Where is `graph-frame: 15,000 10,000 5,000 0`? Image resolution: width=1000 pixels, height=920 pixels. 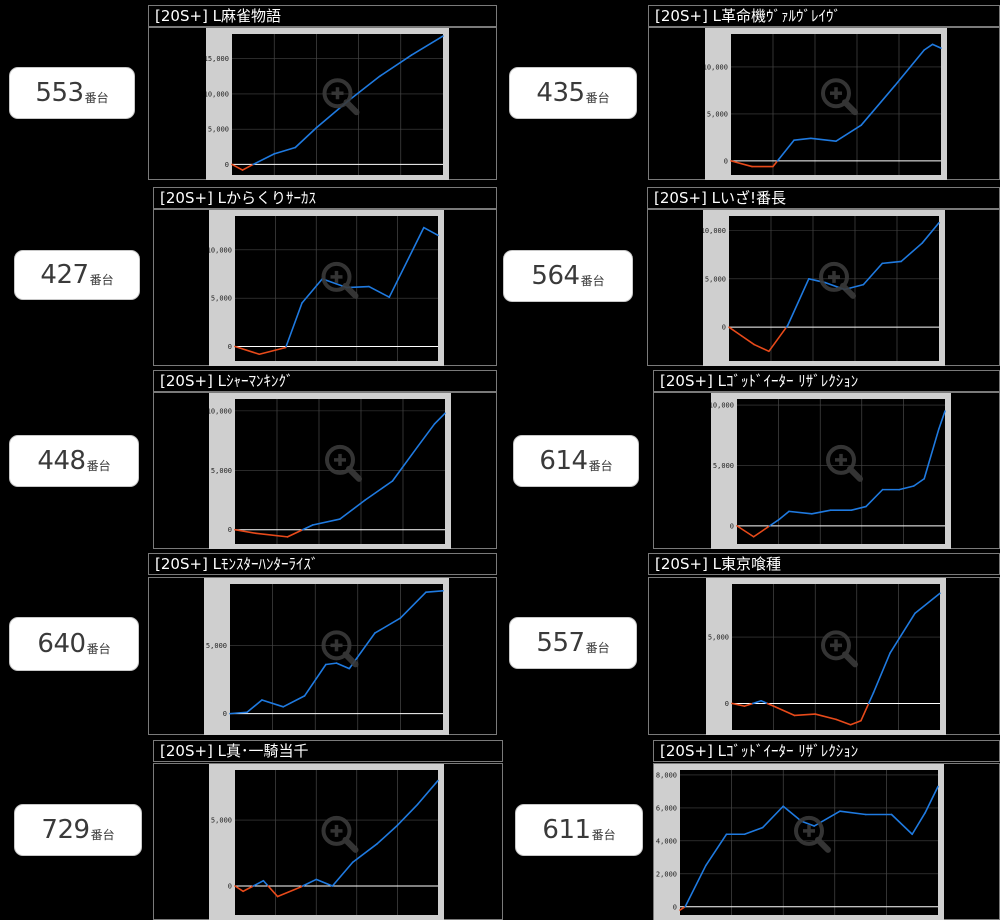 graph-frame: 15,000 10,000 5,000 0 is located at coordinates (322, 103).